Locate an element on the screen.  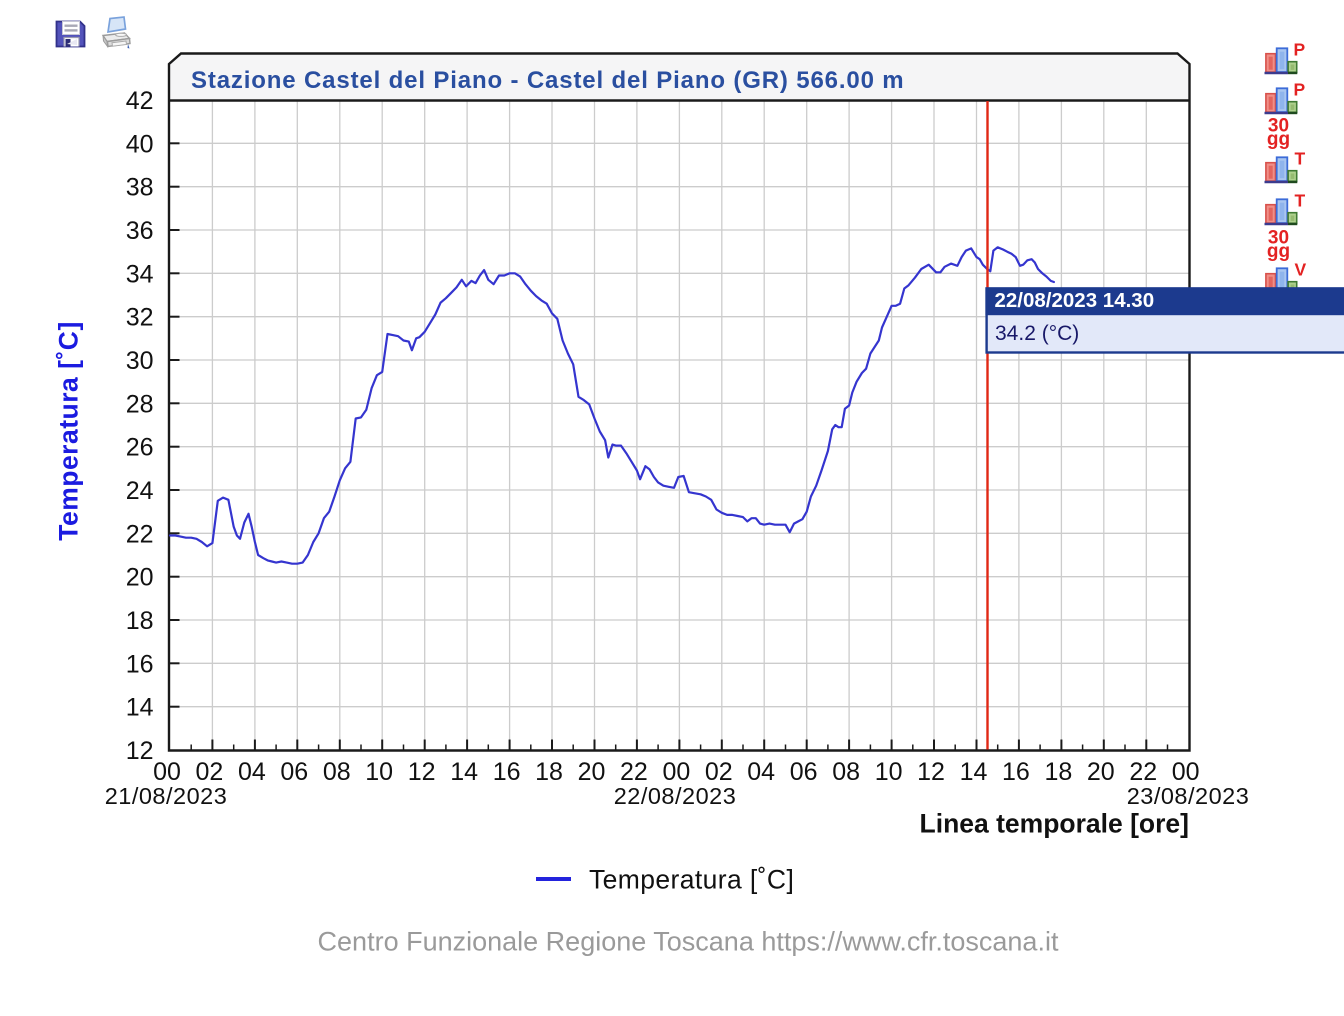
svg-text: 22/08/2023 is located at coordinates (675, 796).